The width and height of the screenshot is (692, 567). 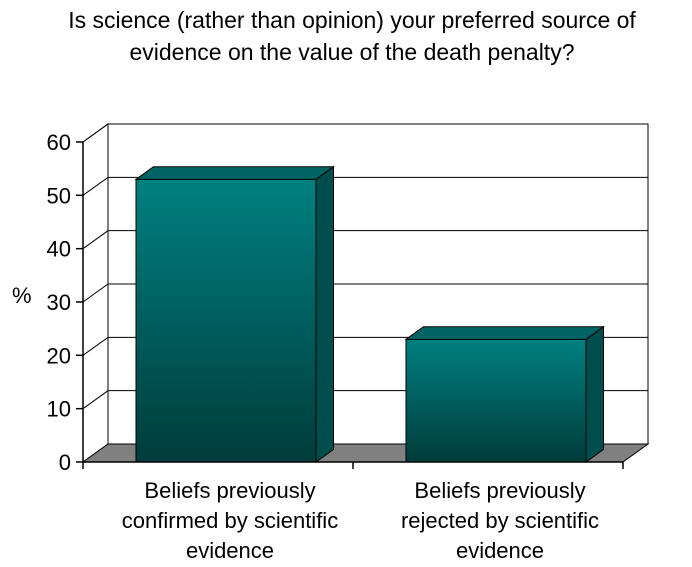 I want to click on y-tick-label: 40, so click(x=59, y=249).